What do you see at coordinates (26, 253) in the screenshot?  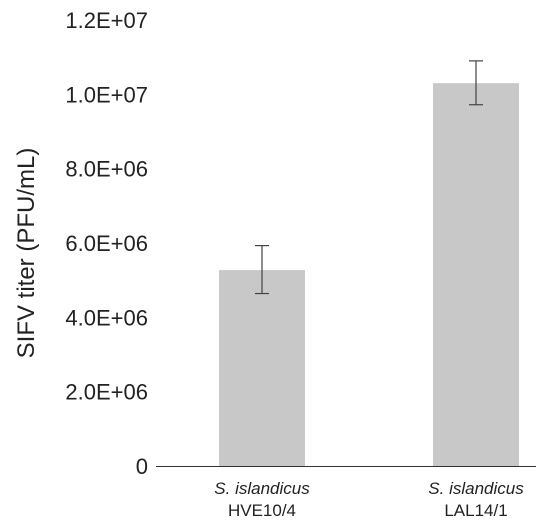 I see `y-axis-title: SIFV titer (PFU/mL)` at bounding box center [26, 253].